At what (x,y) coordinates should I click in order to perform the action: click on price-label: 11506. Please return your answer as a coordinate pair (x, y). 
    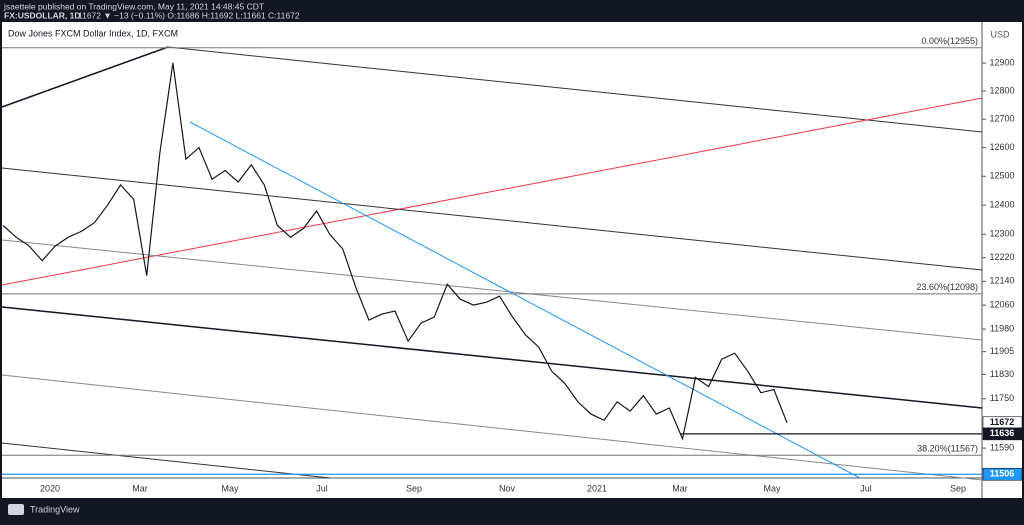
    Looking at the image, I should click on (1002, 474).